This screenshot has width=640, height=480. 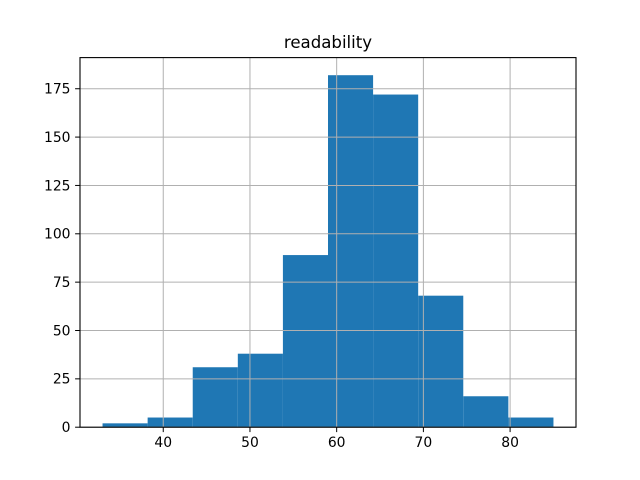 What do you see at coordinates (337, 443) in the screenshot?
I see `x-tick-label: 60` at bounding box center [337, 443].